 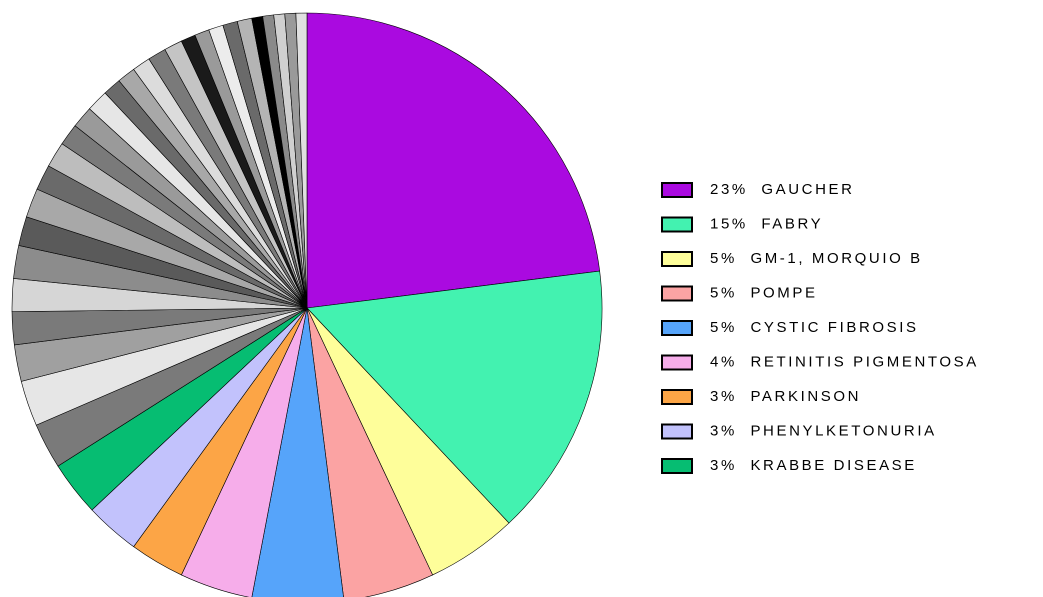 I want to click on legend-label: 15% FABRY, so click(x=766, y=223).